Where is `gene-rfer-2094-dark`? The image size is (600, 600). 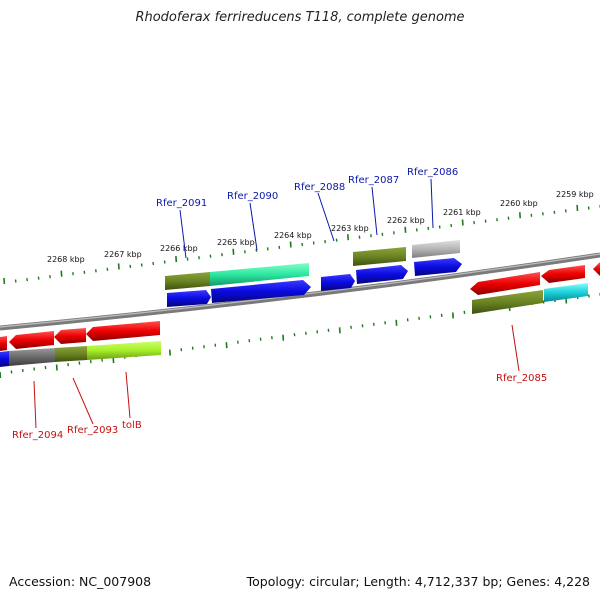 gene-rfer-2094-dark is located at coordinates (32, 357).